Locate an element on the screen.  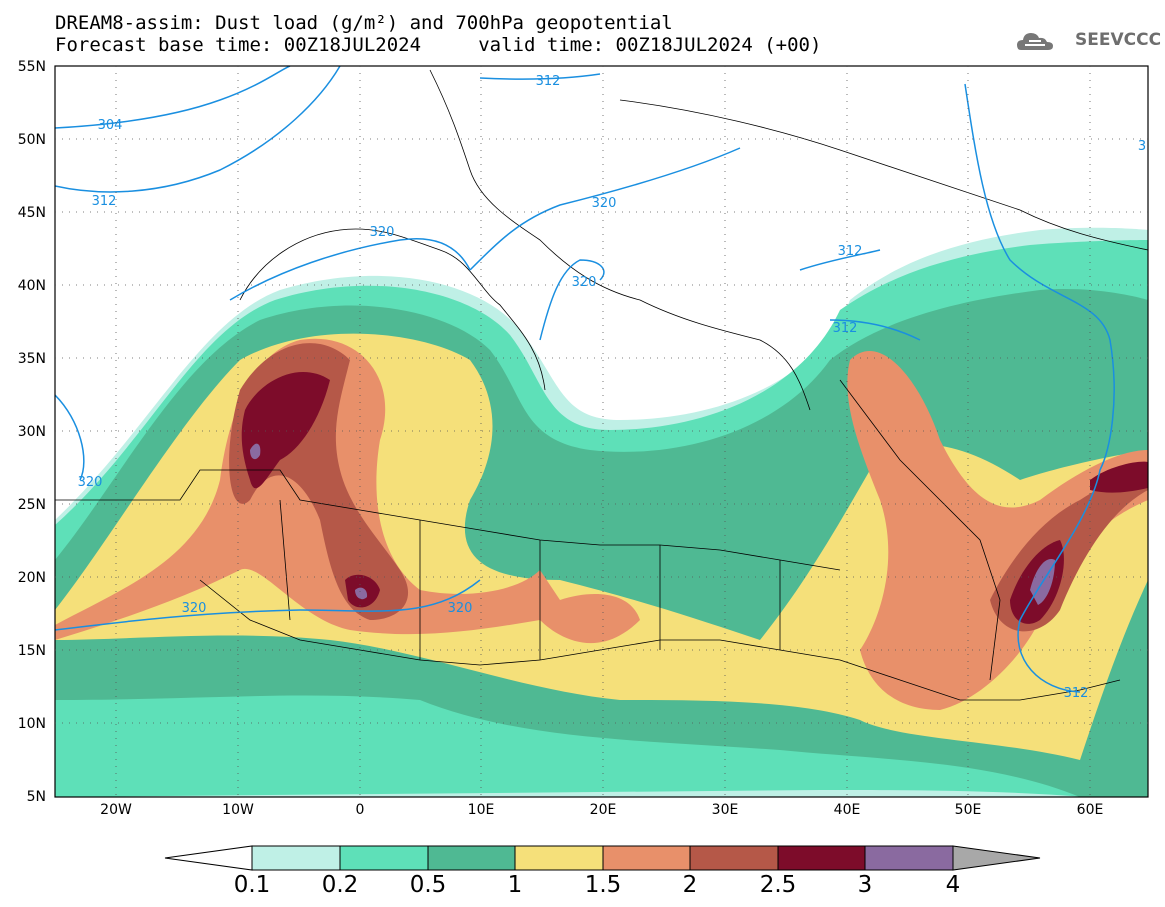
lon-axis: 20W 10W 0 10E 20E 30E 40E 50E 60E is located at coordinates (601, 810).